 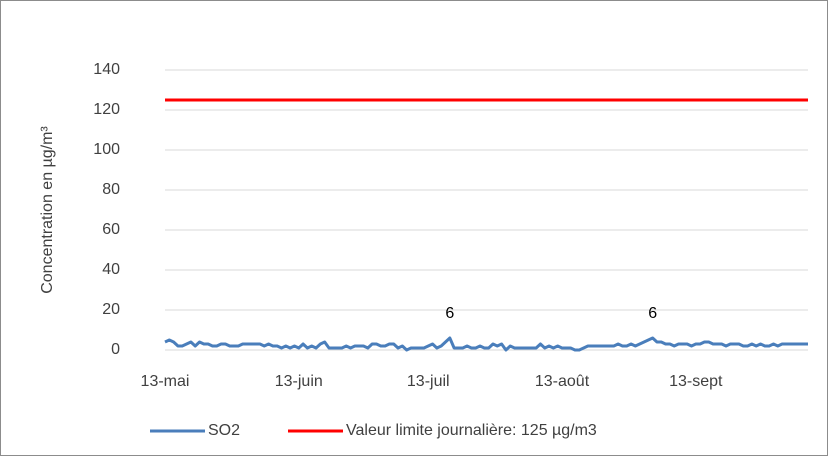 I want to click on y-axis-title: Concentration en µg/m³, so click(x=47, y=210).